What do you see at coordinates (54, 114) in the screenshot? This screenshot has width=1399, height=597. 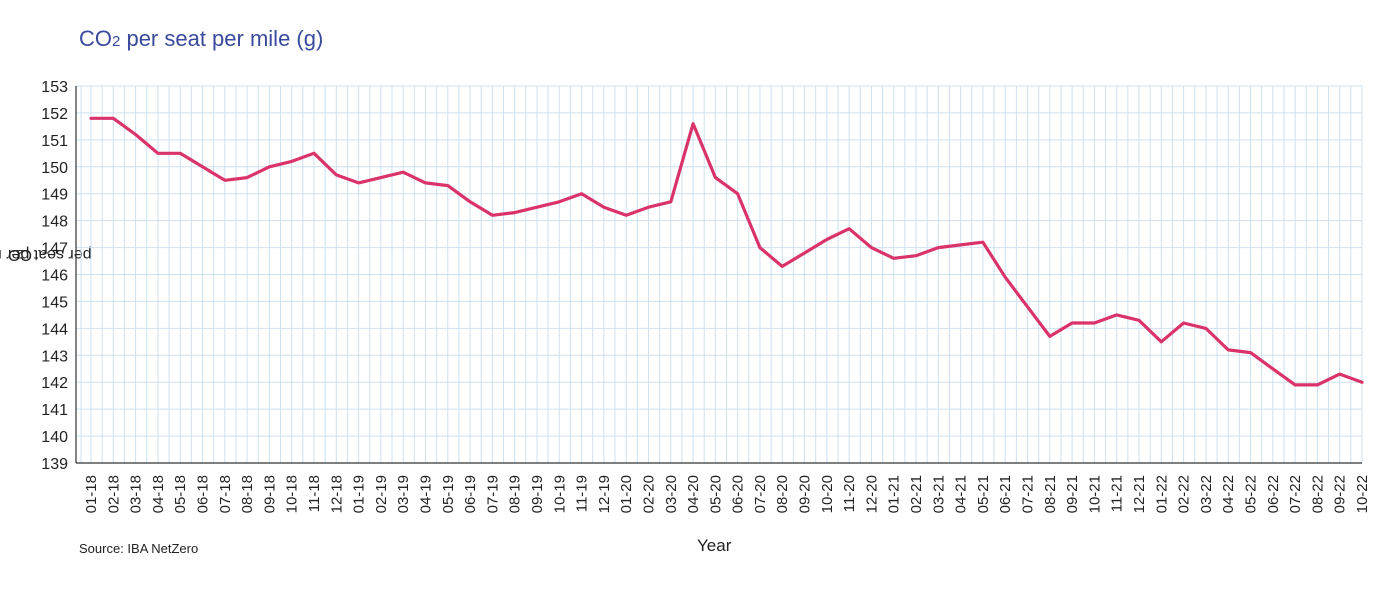 I see `y-tick-label: 152` at bounding box center [54, 114].